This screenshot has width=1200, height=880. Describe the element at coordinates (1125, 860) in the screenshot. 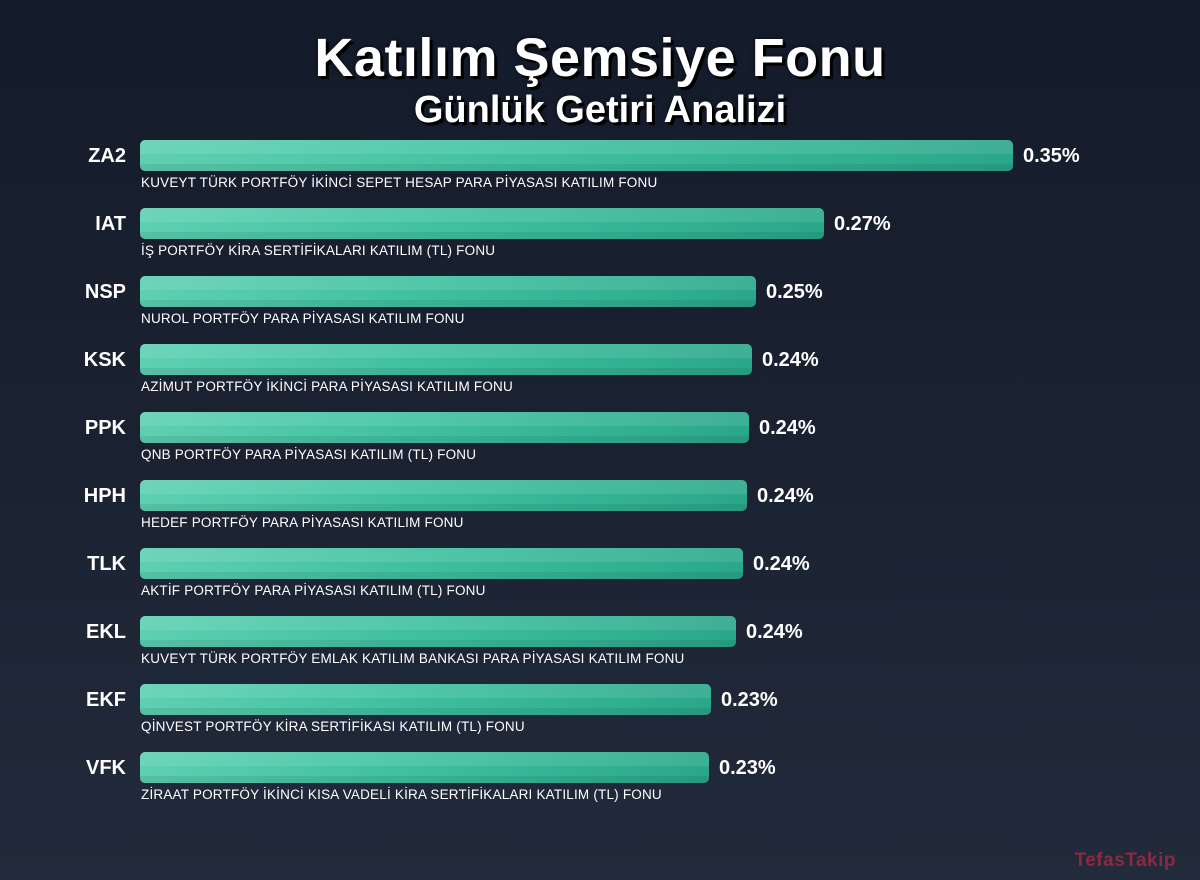

I see `brand-watermark: TefasTakip` at that location.